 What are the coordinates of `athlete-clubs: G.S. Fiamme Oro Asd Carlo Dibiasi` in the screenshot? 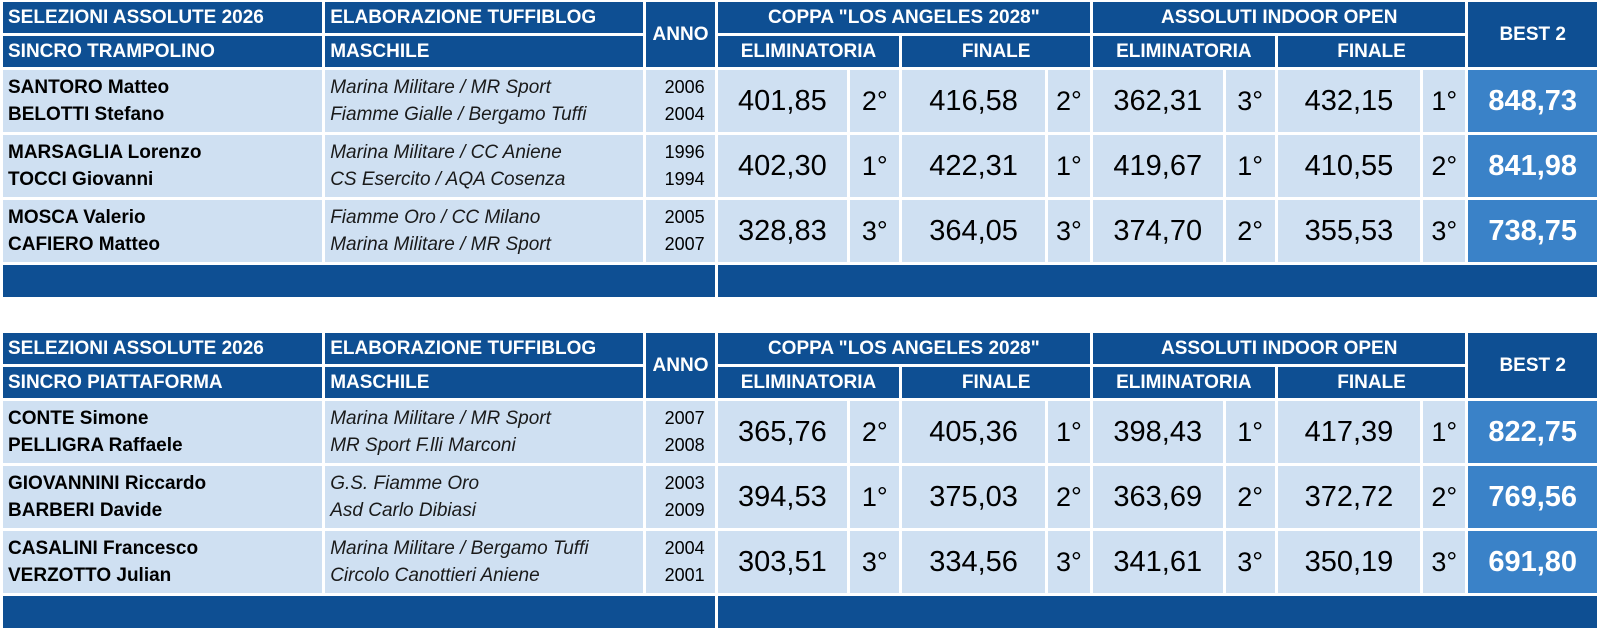 It's located at (484, 497).